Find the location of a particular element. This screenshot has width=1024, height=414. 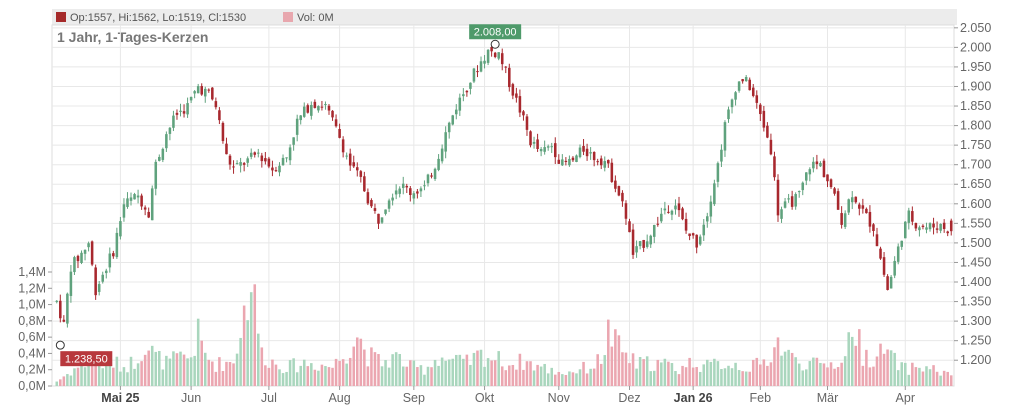

month-label: Apr is located at coordinates (905, 398).